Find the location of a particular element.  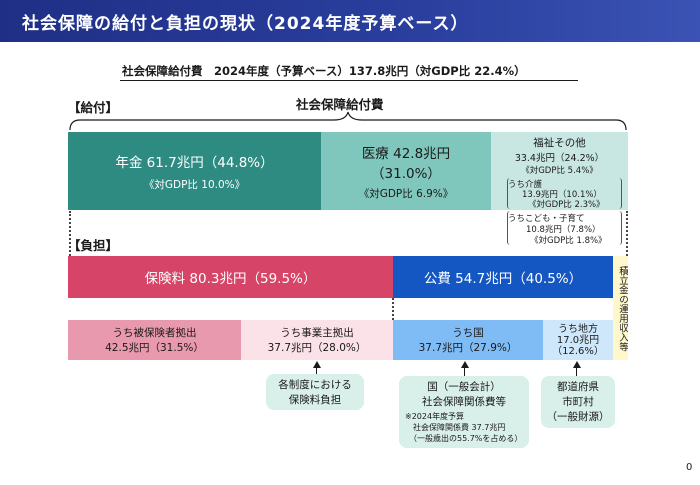

pension-amount: 年金 61.7兆円（44.8%） is located at coordinates (194, 162).